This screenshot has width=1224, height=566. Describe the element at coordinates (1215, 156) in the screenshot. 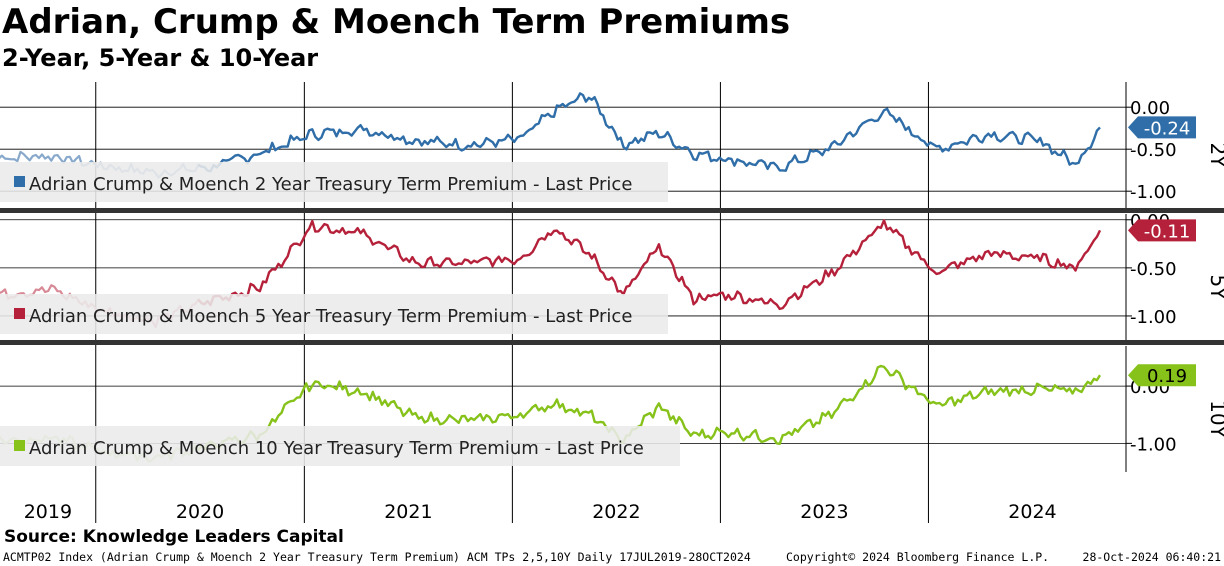

I see `panel-label: 2Y` at that location.